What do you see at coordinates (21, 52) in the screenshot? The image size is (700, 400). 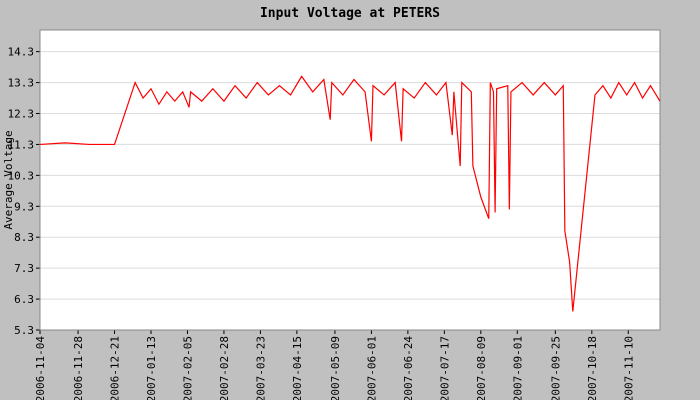 I see `y-tick-label: 14.3` at bounding box center [21, 52].